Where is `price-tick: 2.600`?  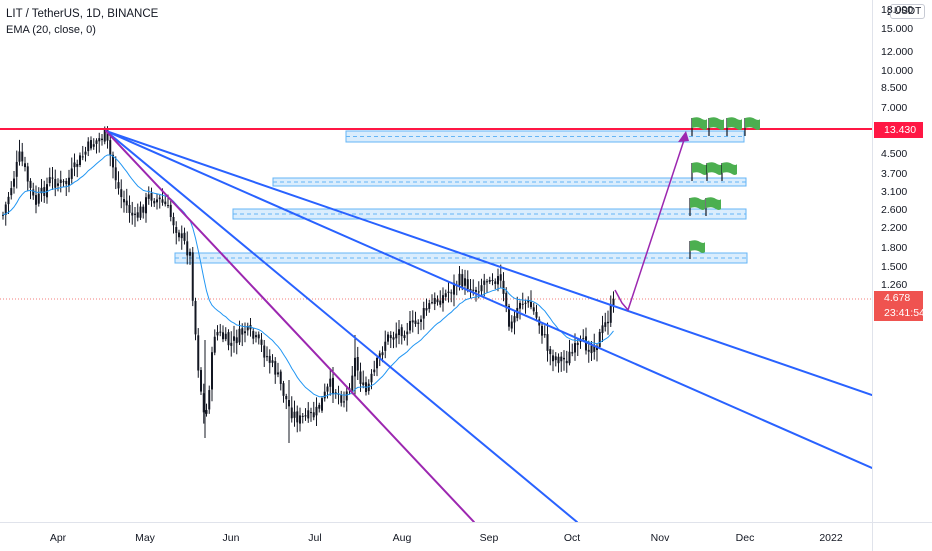 price-tick: 2.600 is located at coordinates (894, 210).